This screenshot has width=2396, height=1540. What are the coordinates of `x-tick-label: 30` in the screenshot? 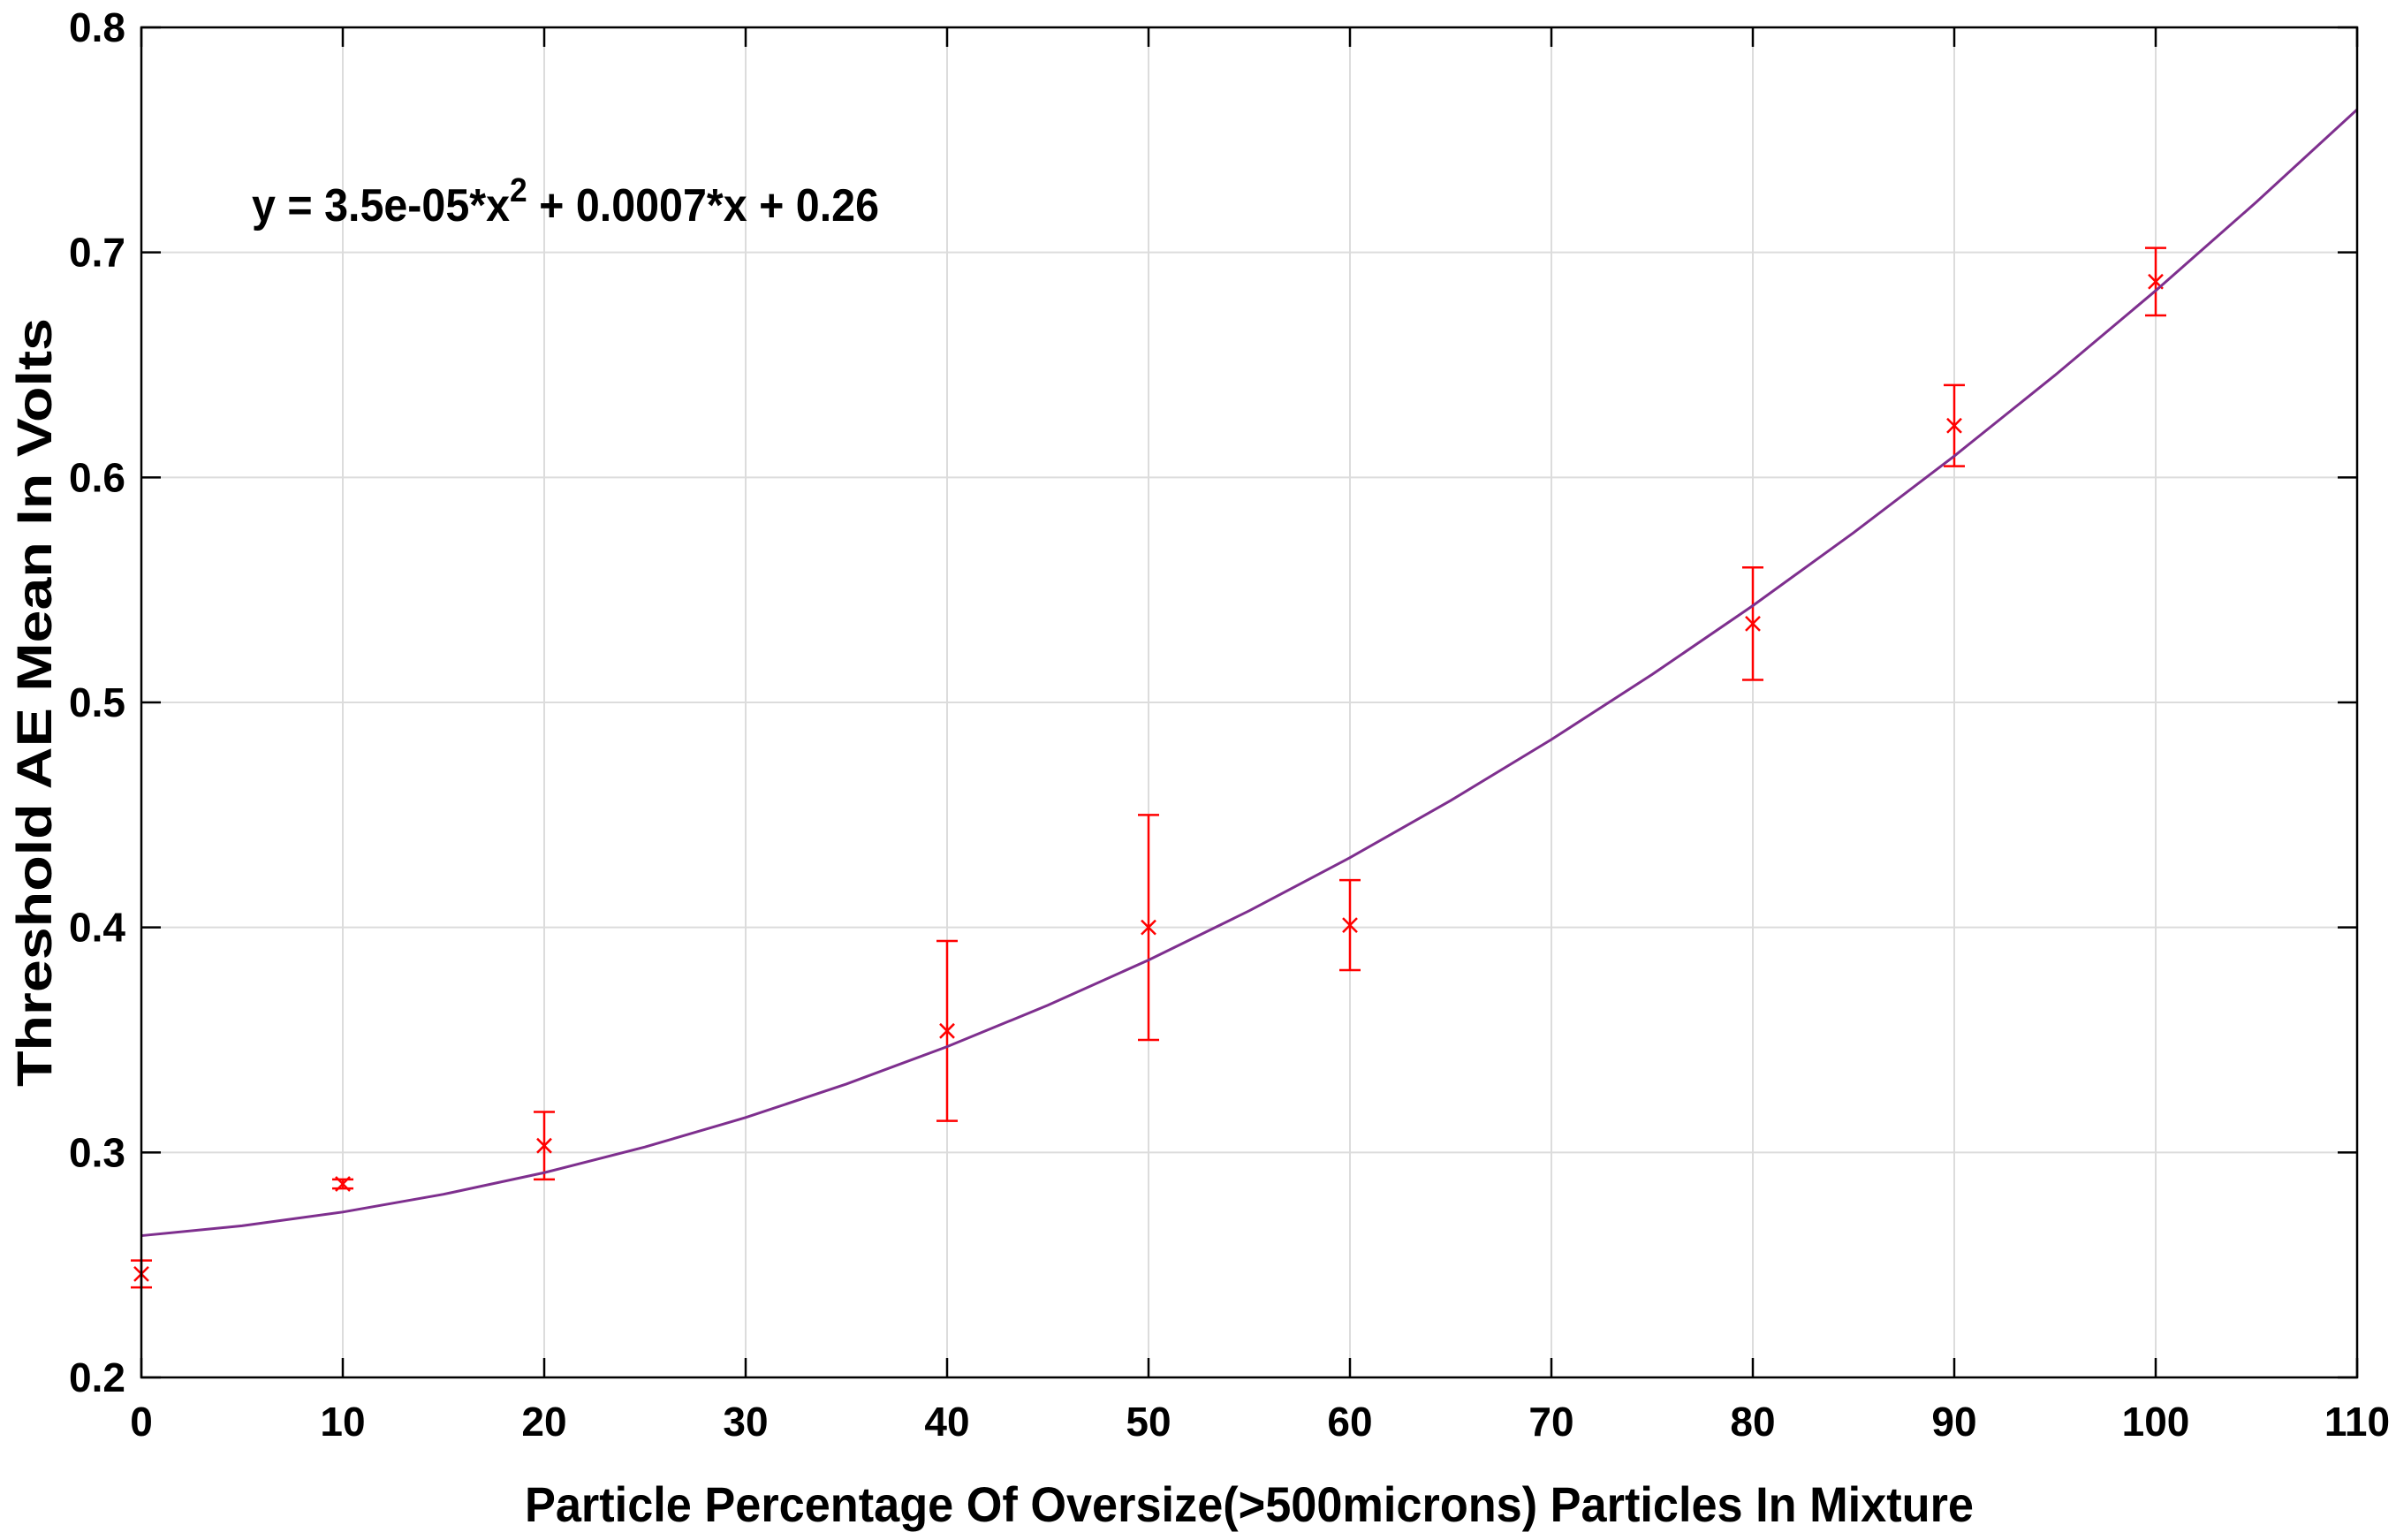 It's located at (745, 1422).